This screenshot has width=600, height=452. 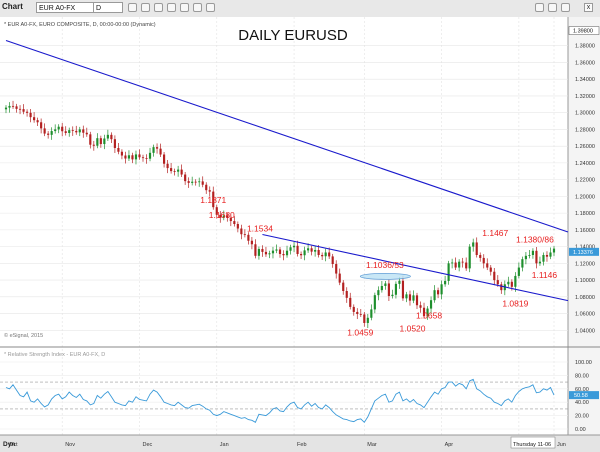 I want to click on zoom-icon, so click(x=171, y=7).